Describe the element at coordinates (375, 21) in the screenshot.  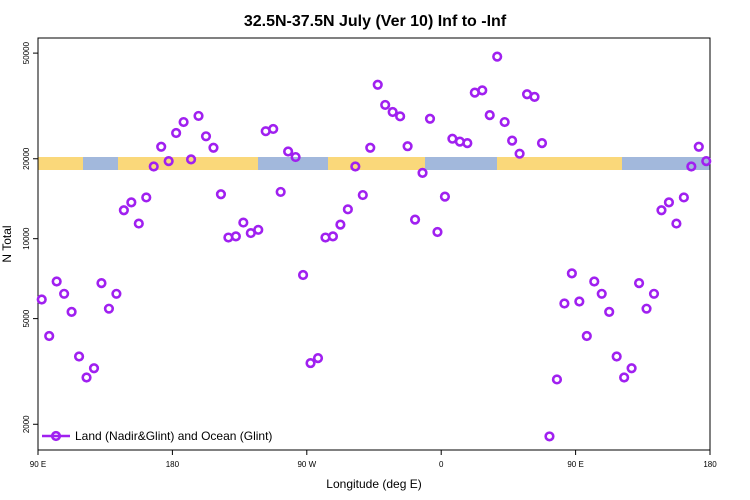
I see `chart-title: 32.5N-37.5N July (Ver 10) Inf to -Inf` at that location.